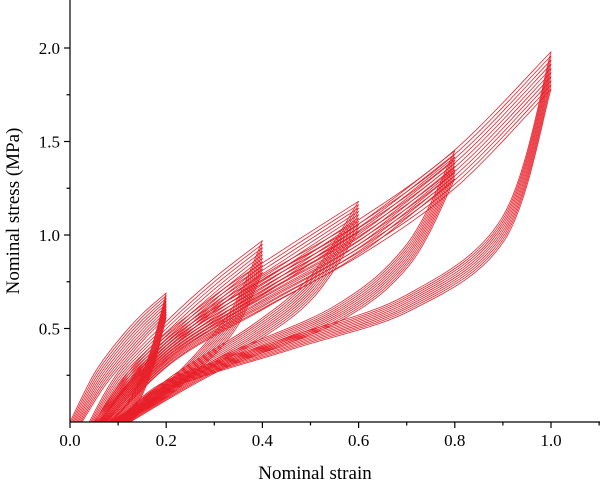 The image size is (600, 491). What do you see at coordinates (166, 440) in the screenshot?
I see `x-tick-label: 0.2` at bounding box center [166, 440].